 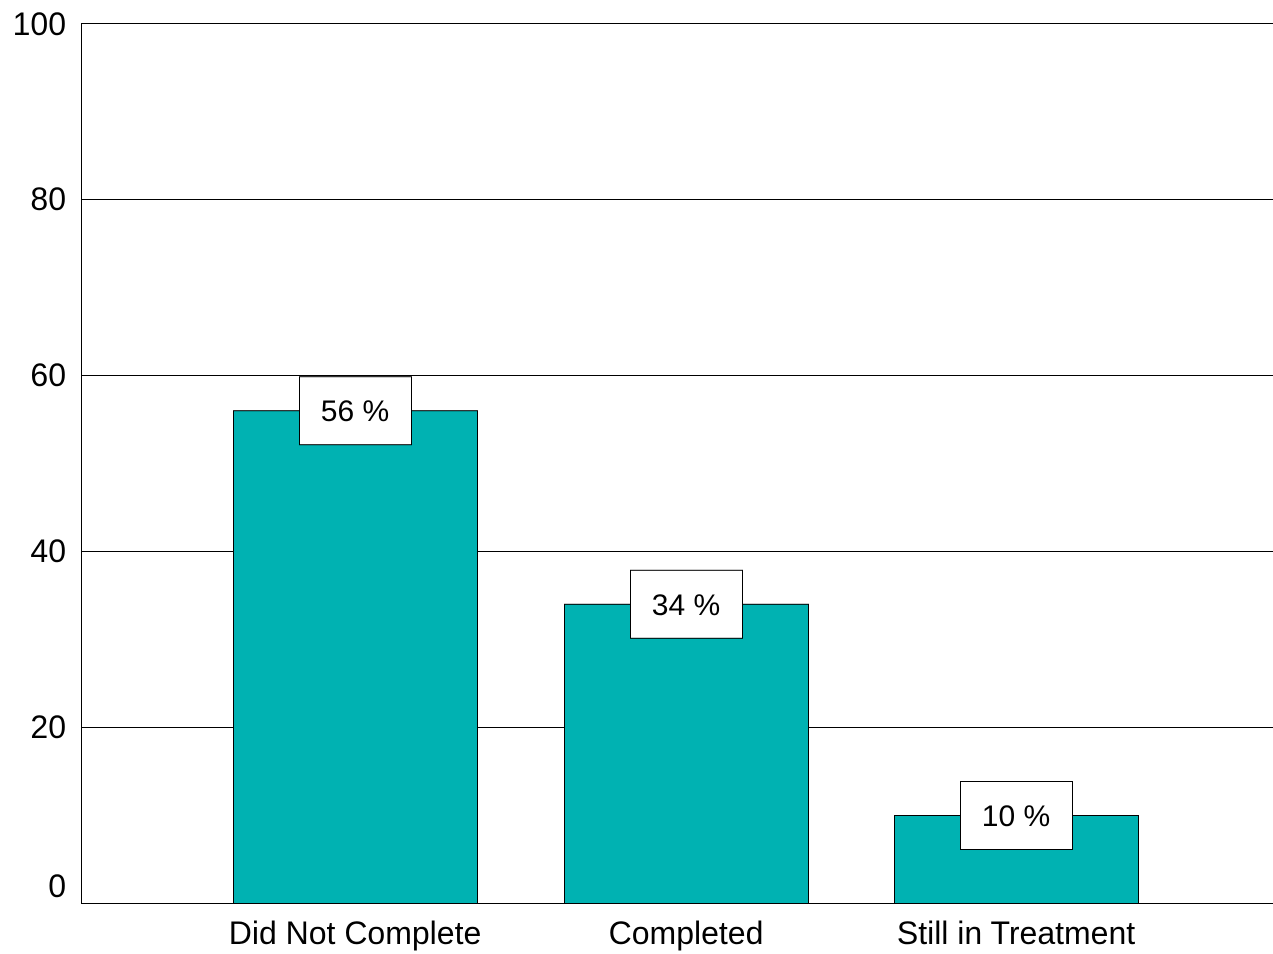 I want to click on y-tick-label-80: 80, so click(x=48, y=199).